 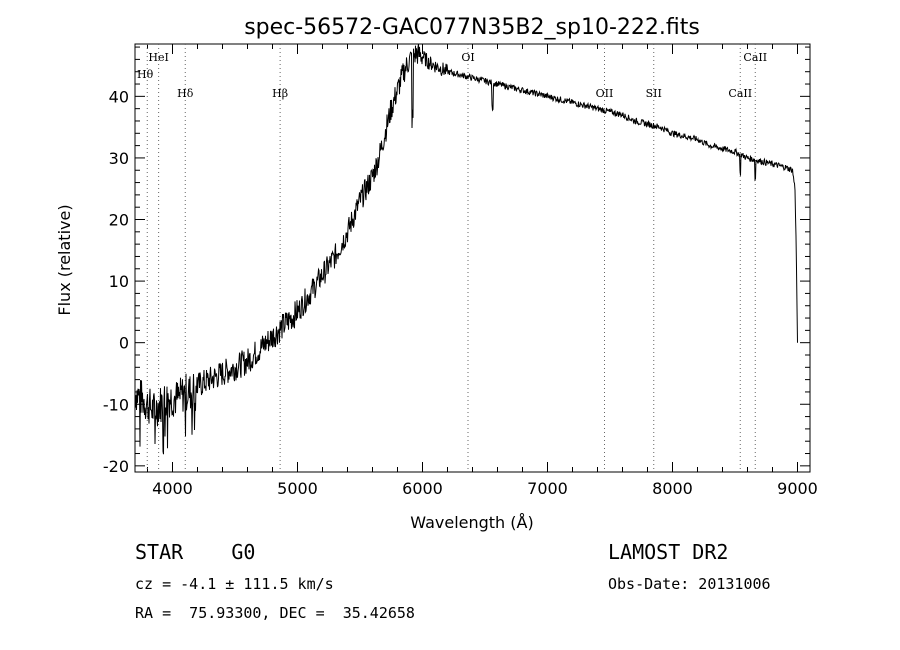 What do you see at coordinates (116, 466) in the screenshot?
I see `y-tick-label: -20` at bounding box center [116, 466].